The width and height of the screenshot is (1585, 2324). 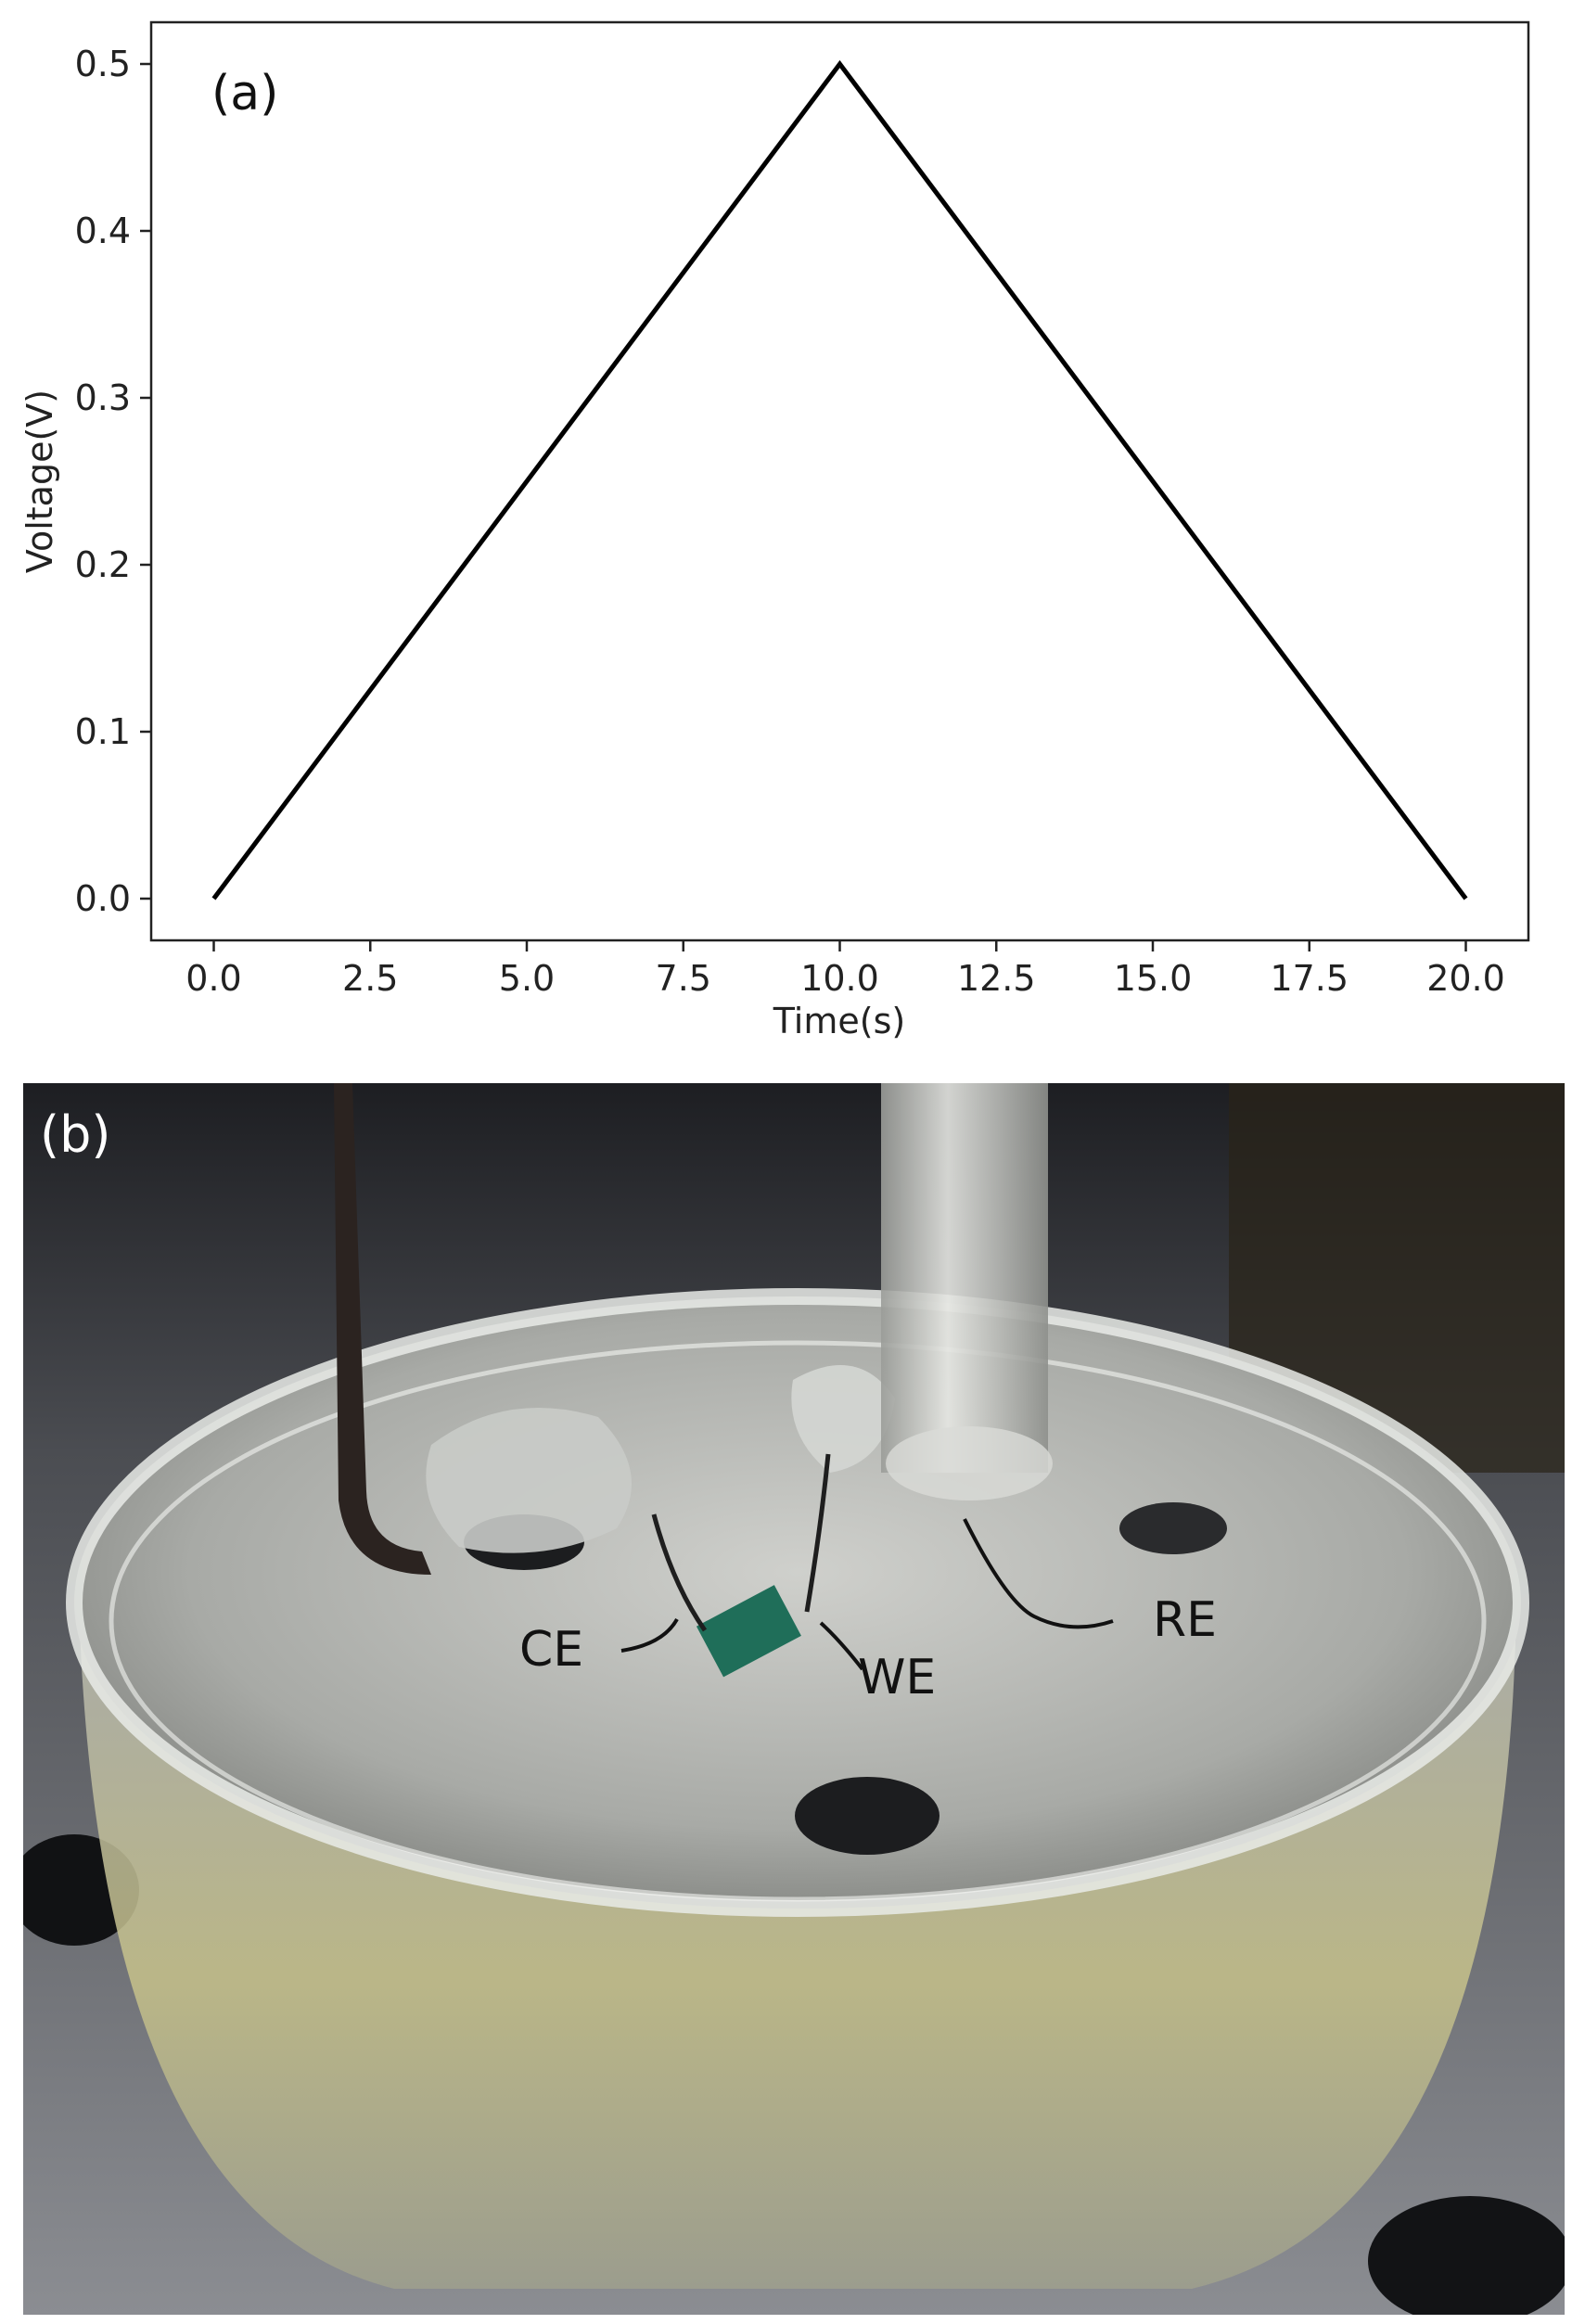 What do you see at coordinates (103, 398) in the screenshot?
I see `y-tick-label: 0.3` at bounding box center [103, 398].